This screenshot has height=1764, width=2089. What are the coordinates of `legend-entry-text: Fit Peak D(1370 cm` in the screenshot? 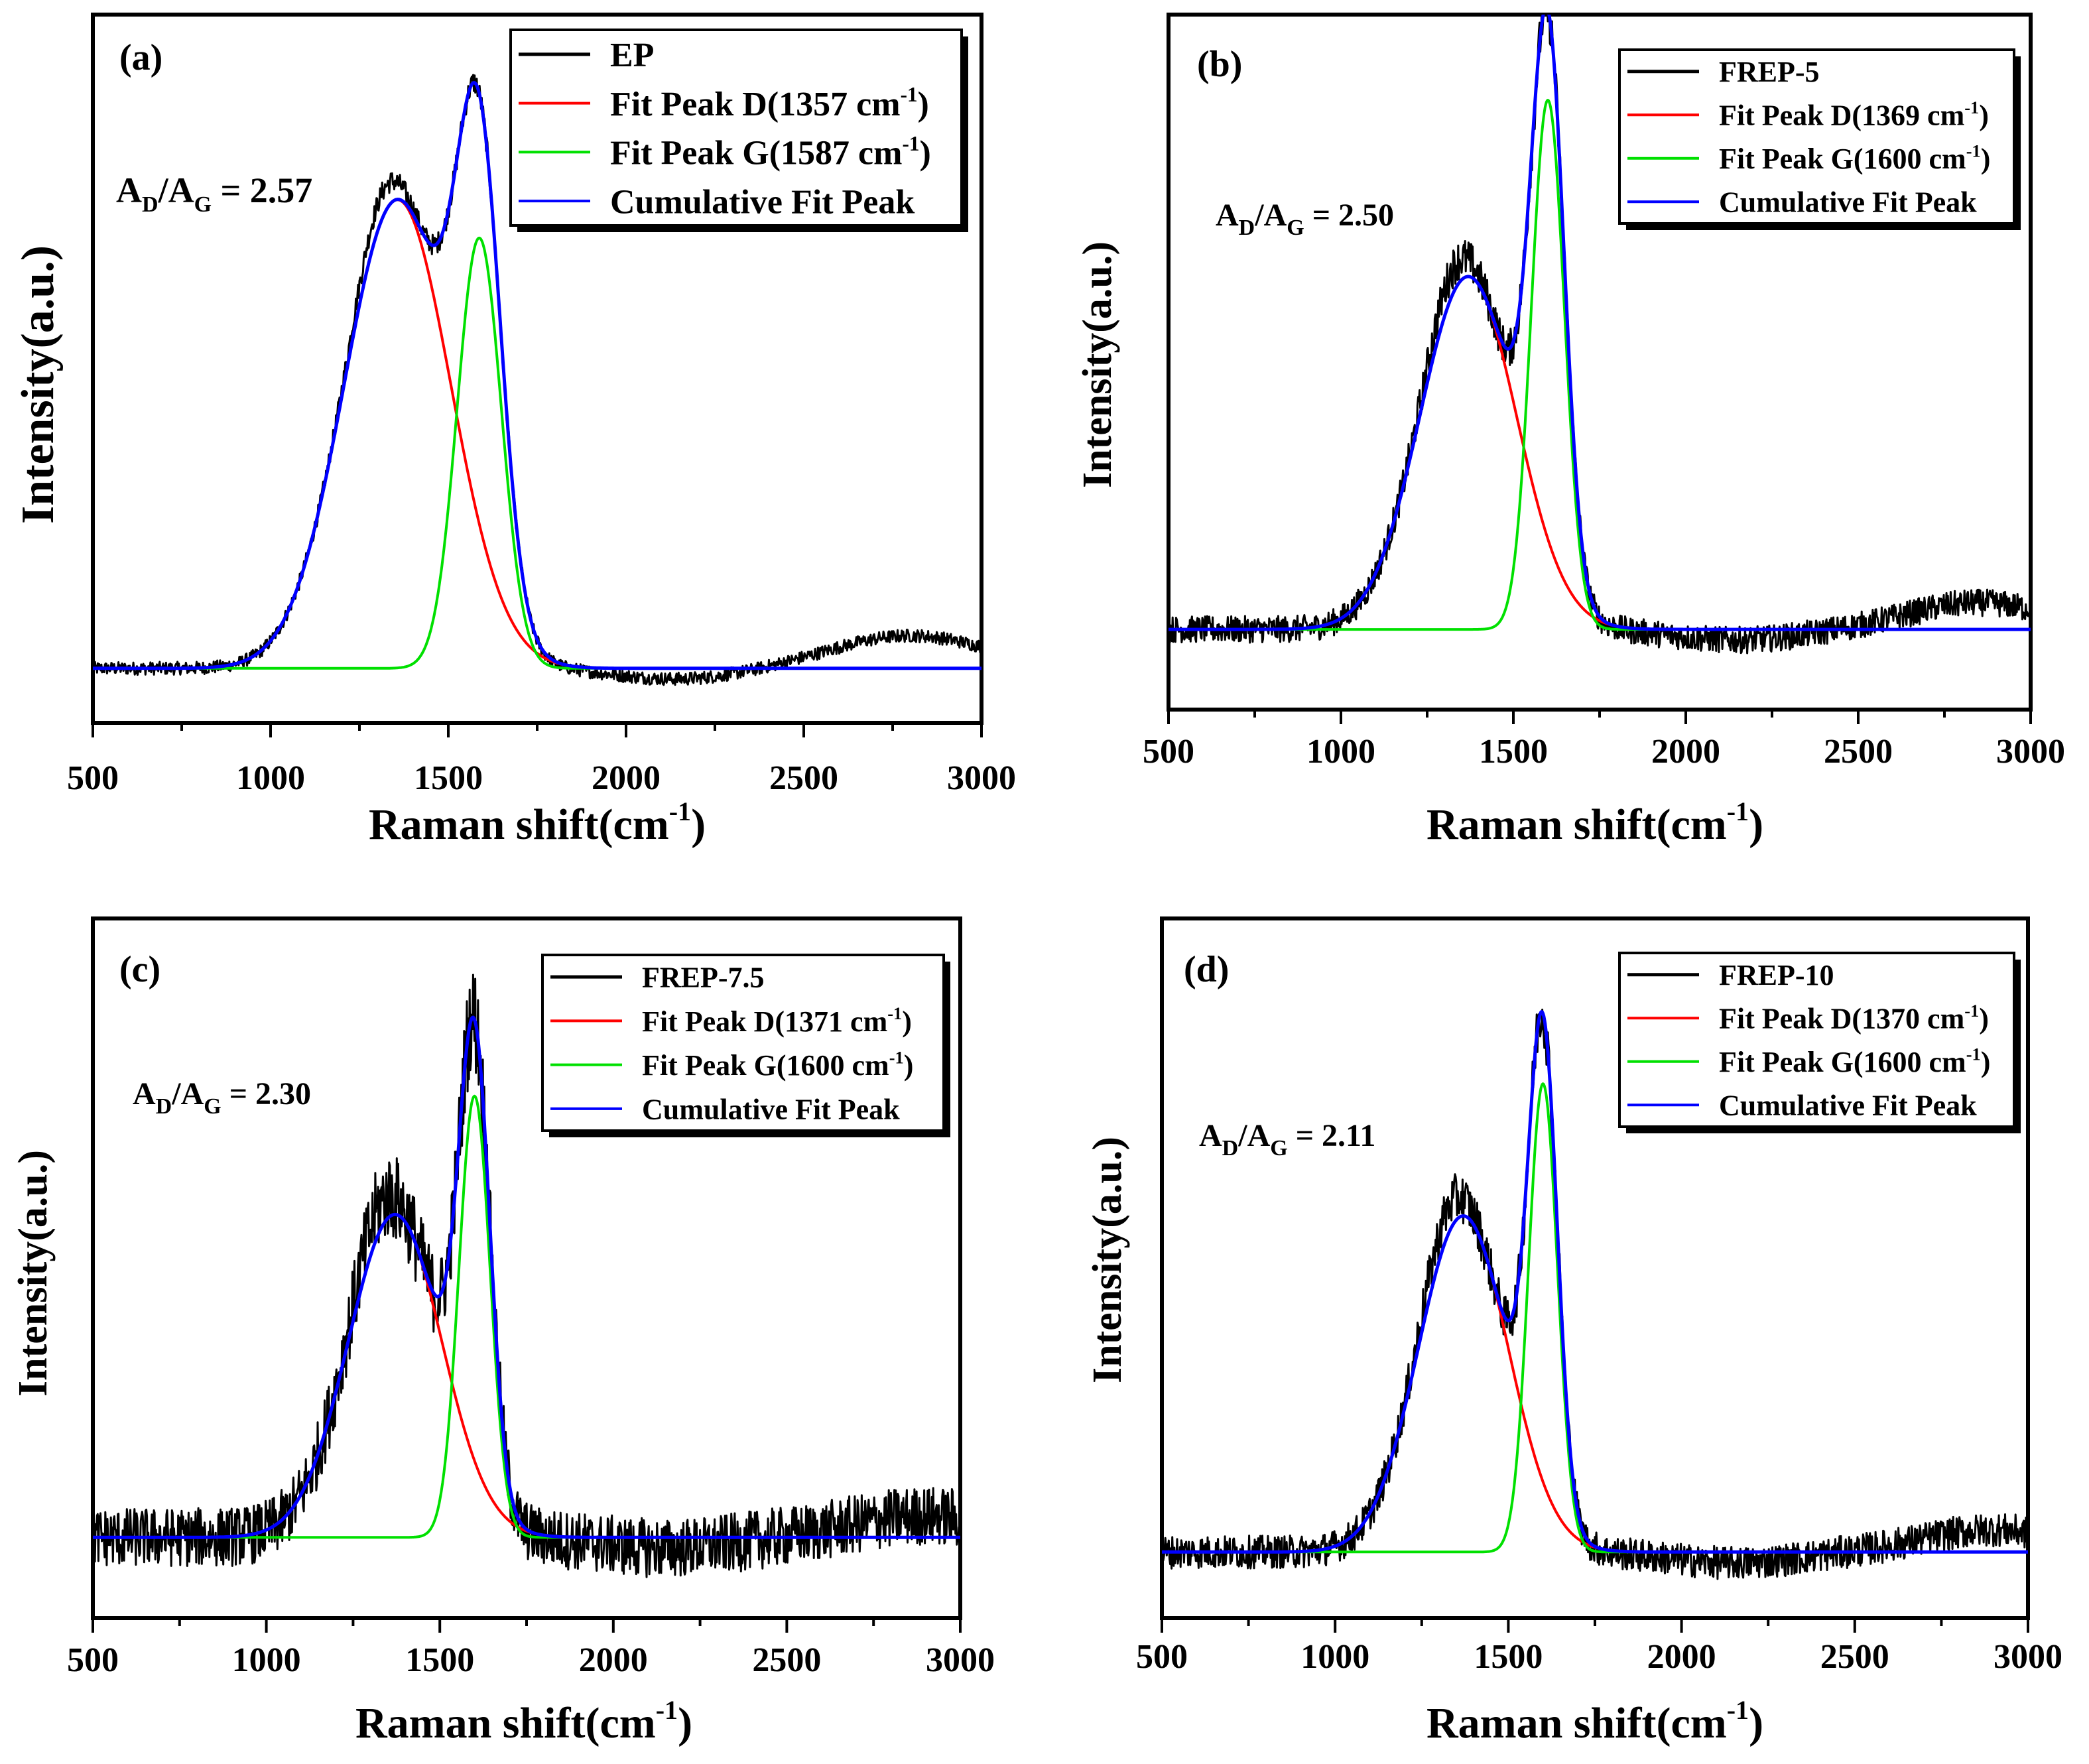 It's located at (1842, 1019).